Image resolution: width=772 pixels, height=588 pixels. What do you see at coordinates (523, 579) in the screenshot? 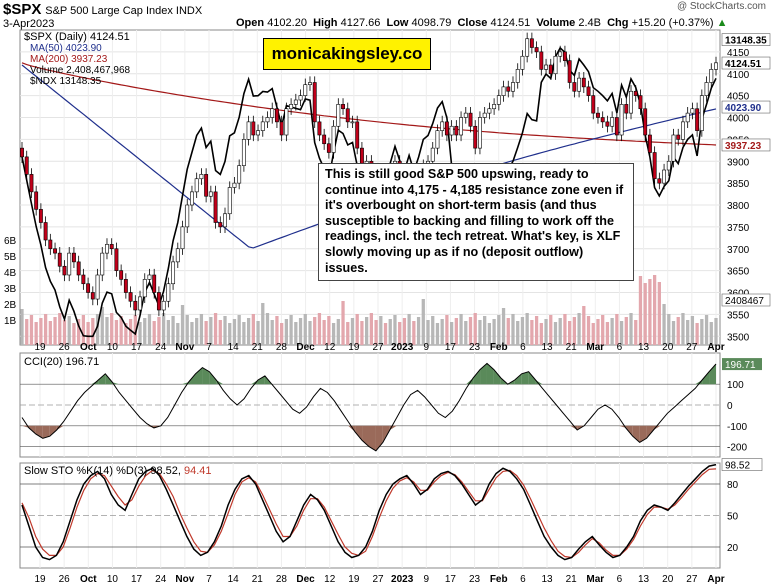
I see `x-tick-label: 6` at bounding box center [523, 579].